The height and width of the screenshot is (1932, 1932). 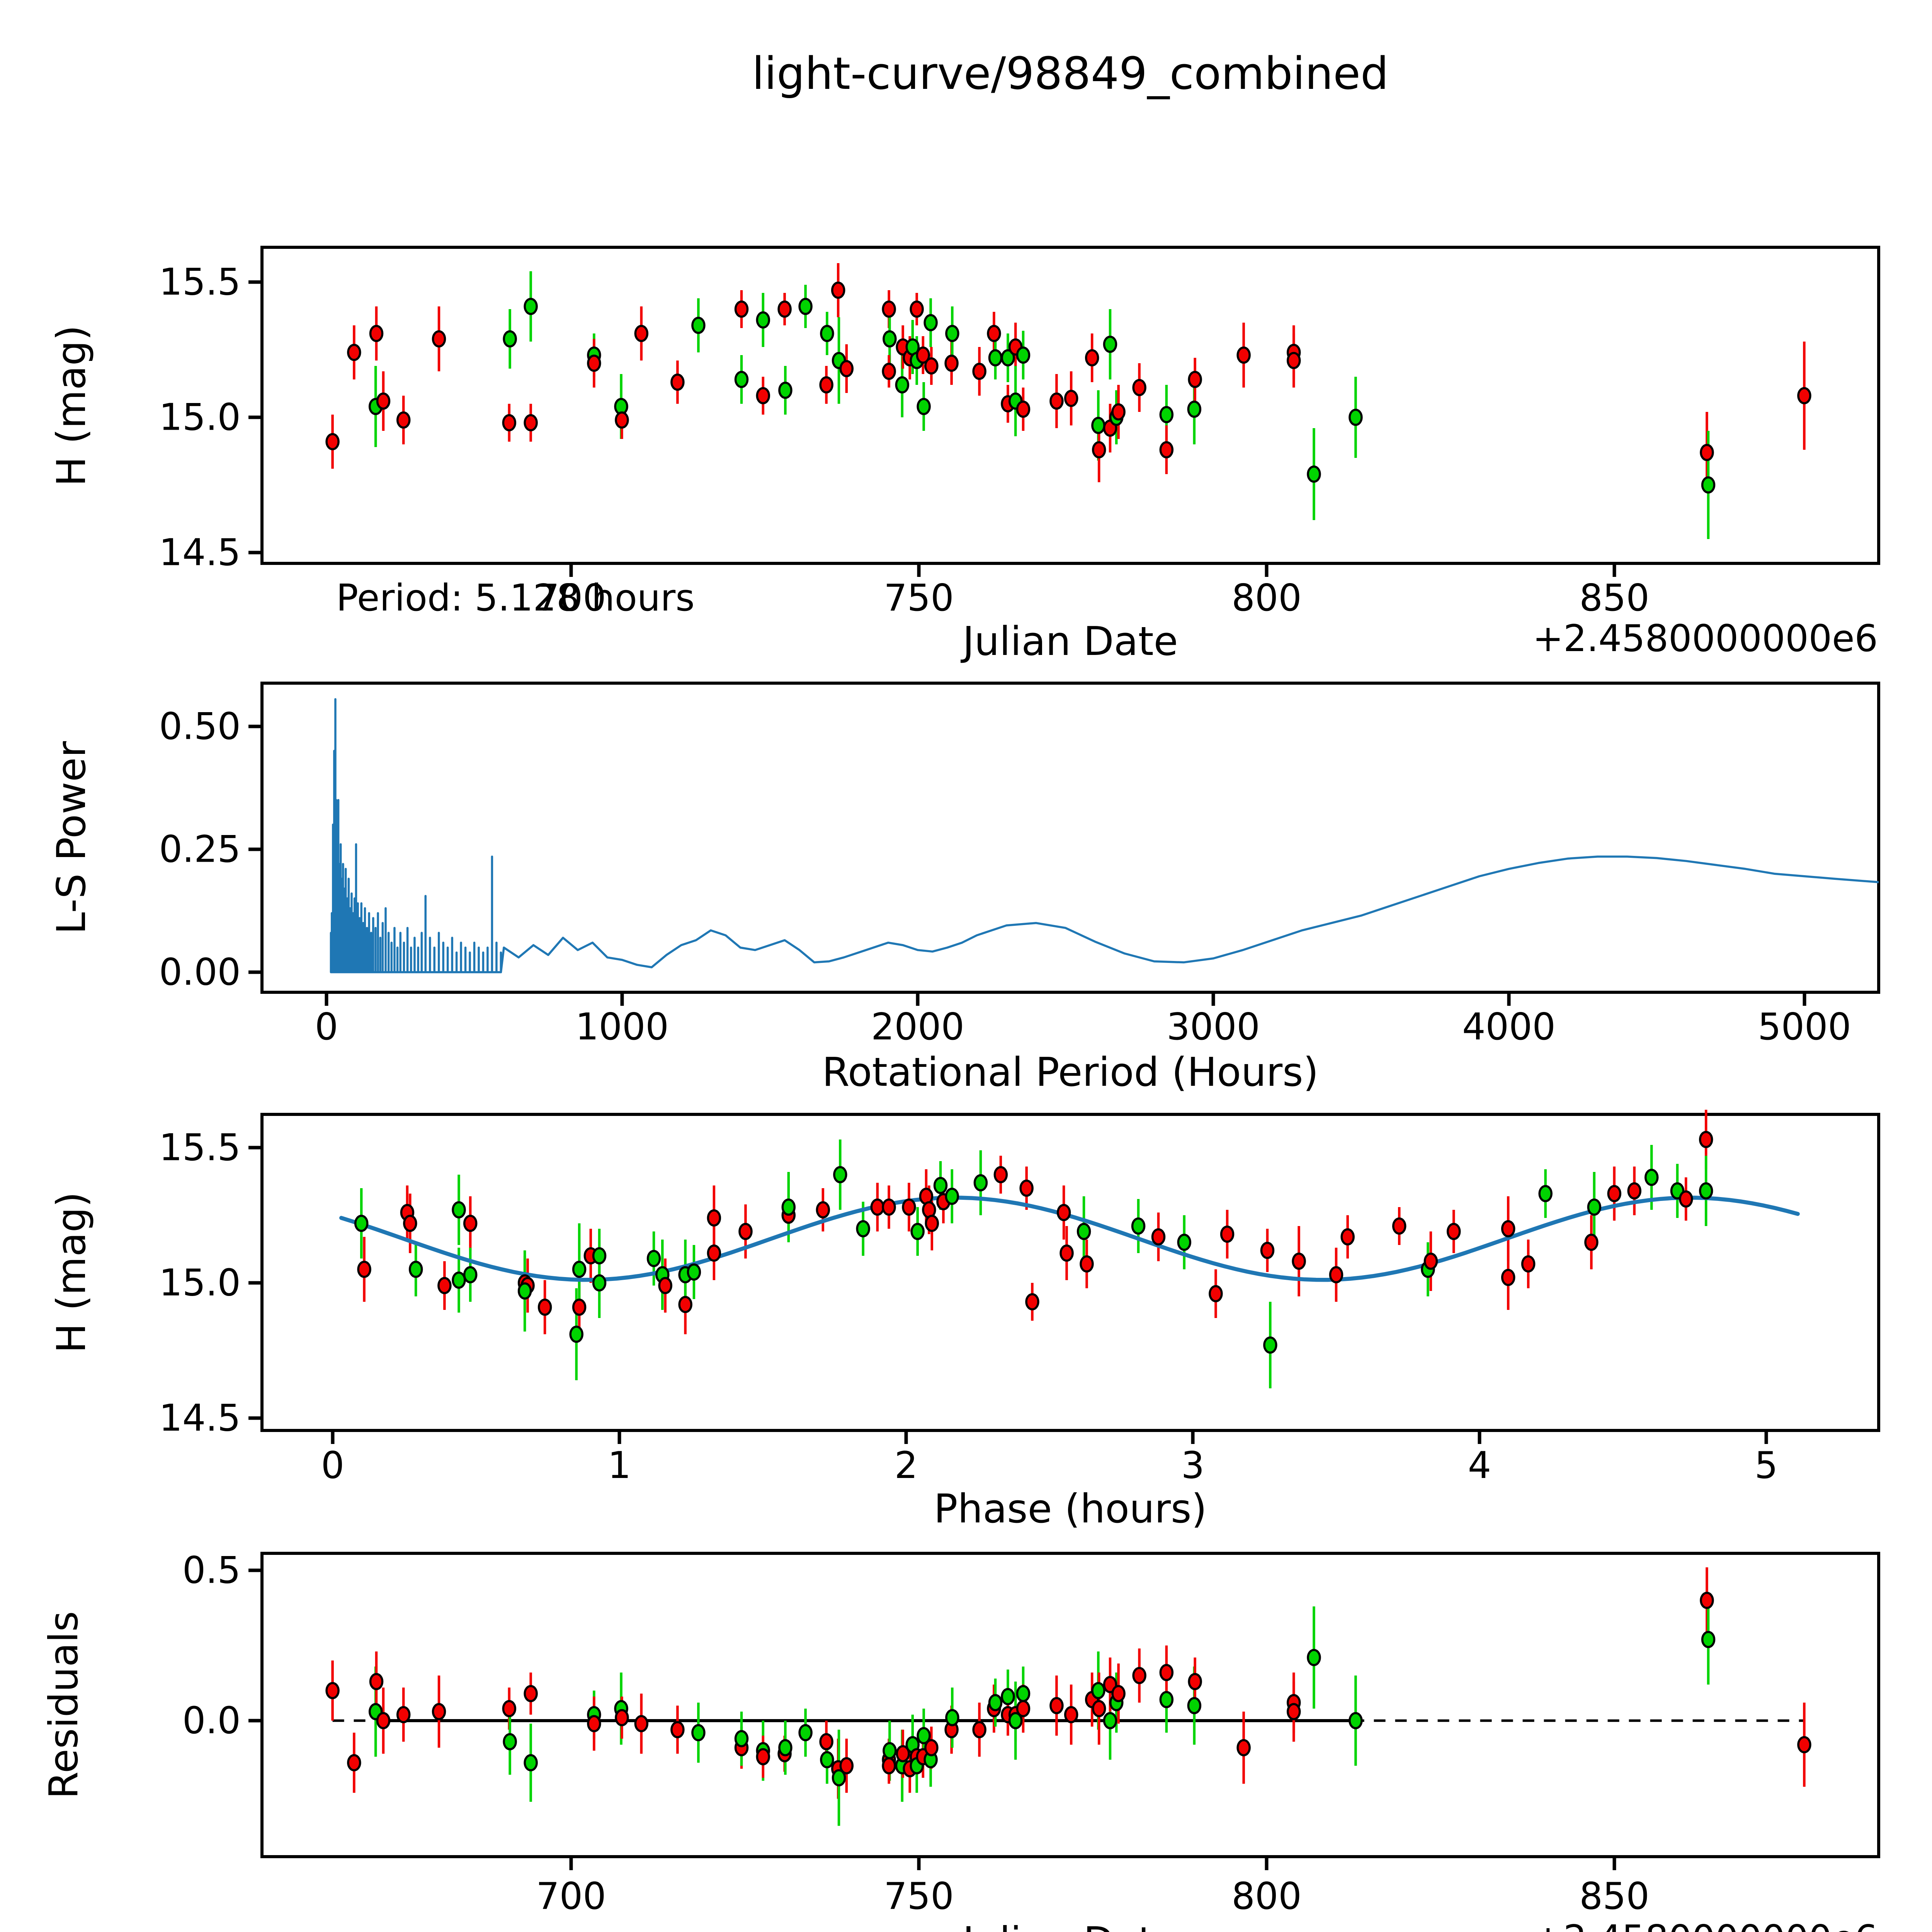 What do you see at coordinates (200, 1419) in the screenshot?
I see `y-tick-label: 14.5` at bounding box center [200, 1419].